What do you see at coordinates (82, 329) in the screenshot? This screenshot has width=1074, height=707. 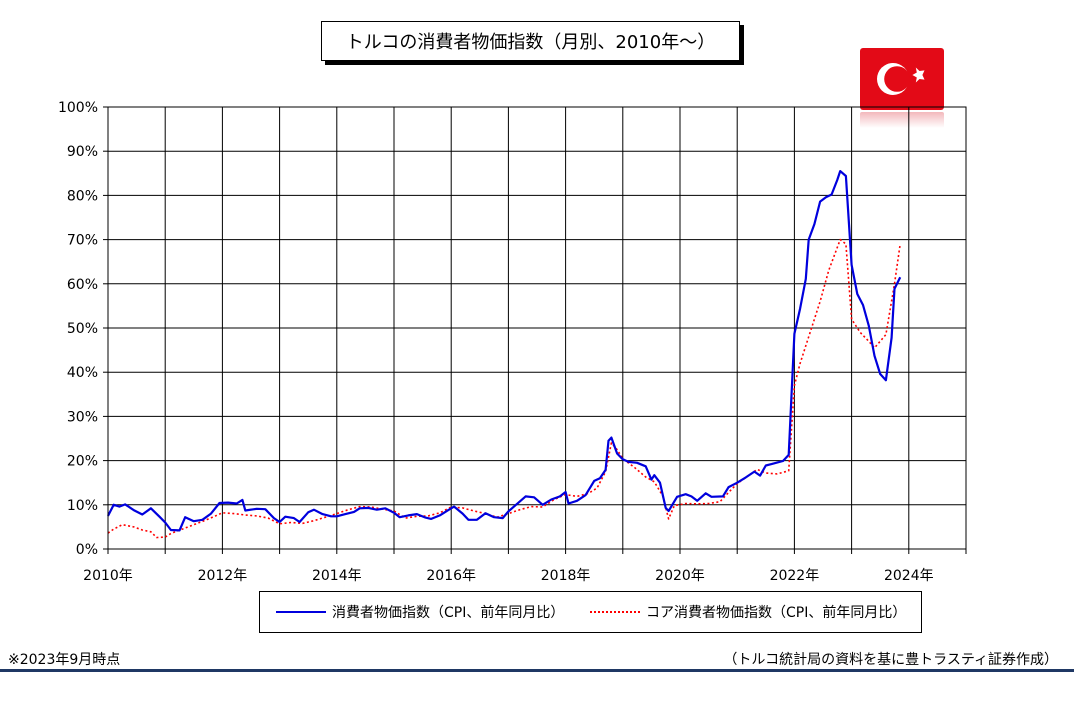 I see `y-tick-label: 50%` at bounding box center [82, 329].